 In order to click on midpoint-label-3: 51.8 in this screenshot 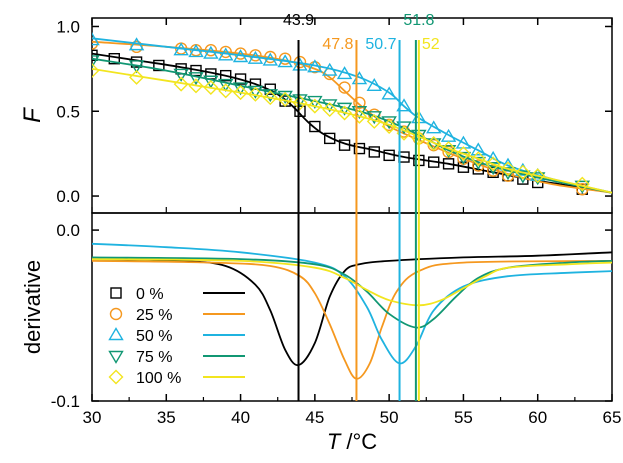, I will do `click(418, 20)`.